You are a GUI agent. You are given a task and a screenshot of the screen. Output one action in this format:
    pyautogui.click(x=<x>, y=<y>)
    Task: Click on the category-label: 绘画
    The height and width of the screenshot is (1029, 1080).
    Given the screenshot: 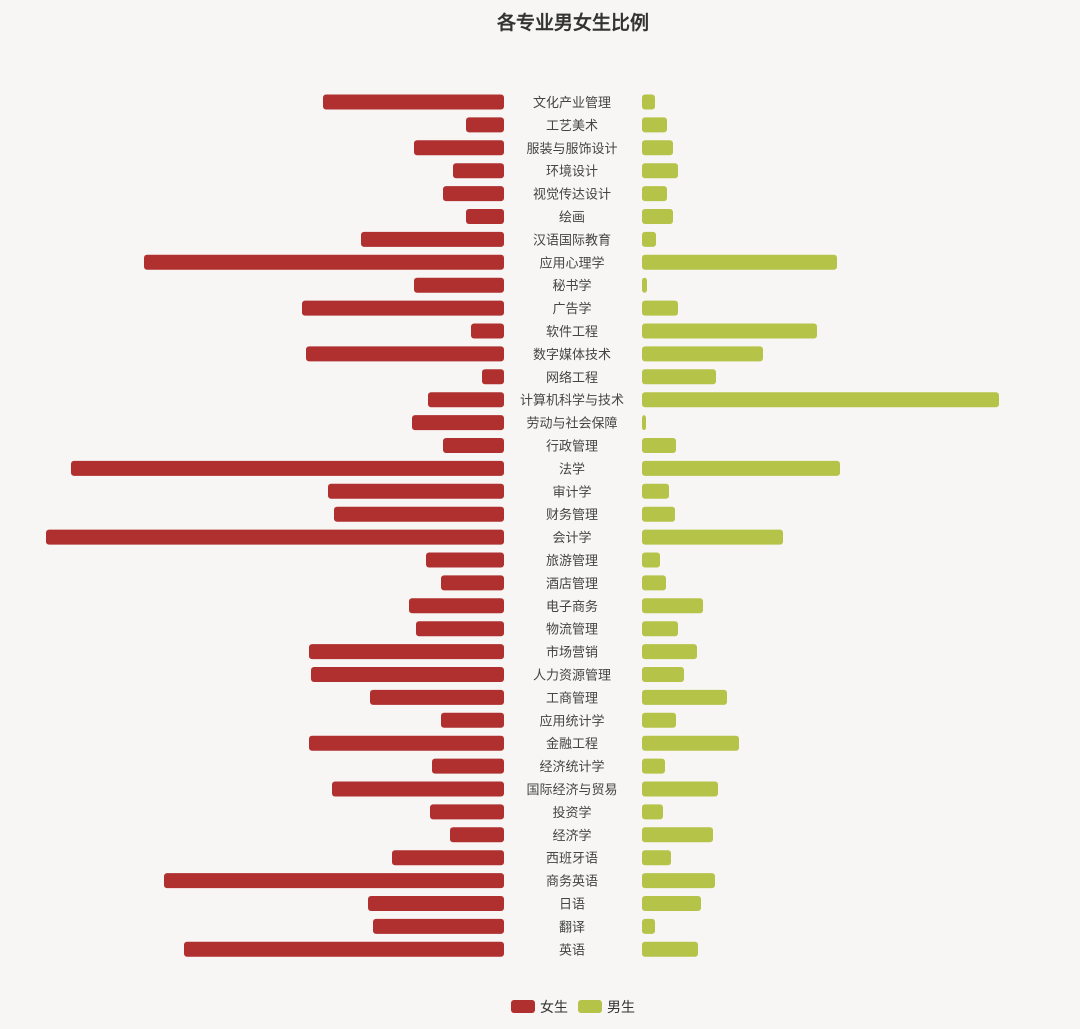 What is the action you would take?
    pyautogui.click(x=572, y=218)
    